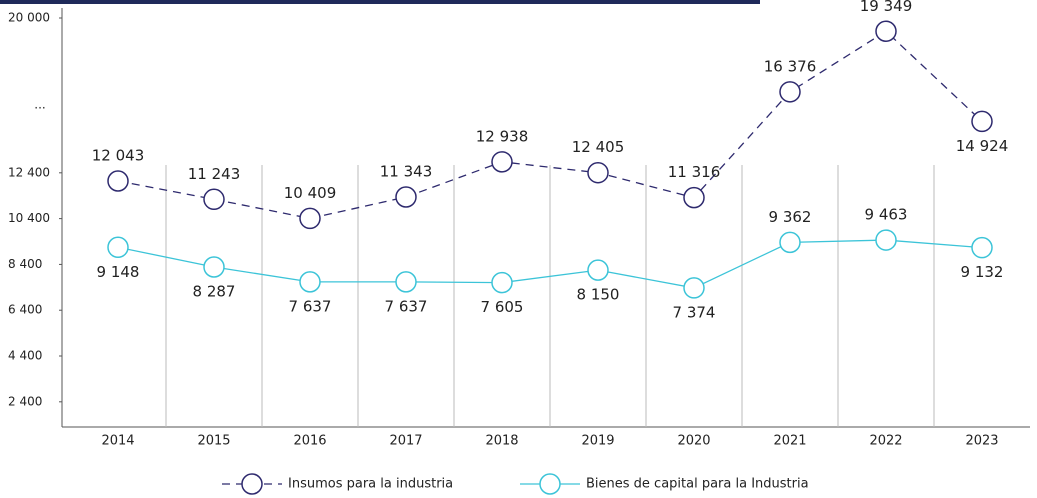 This screenshot has height=498, width=1037. What do you see at coordinates (25, 310) in the screenshot?
I see `y-tick-label: 6 400` at bounding box center [25, 310].